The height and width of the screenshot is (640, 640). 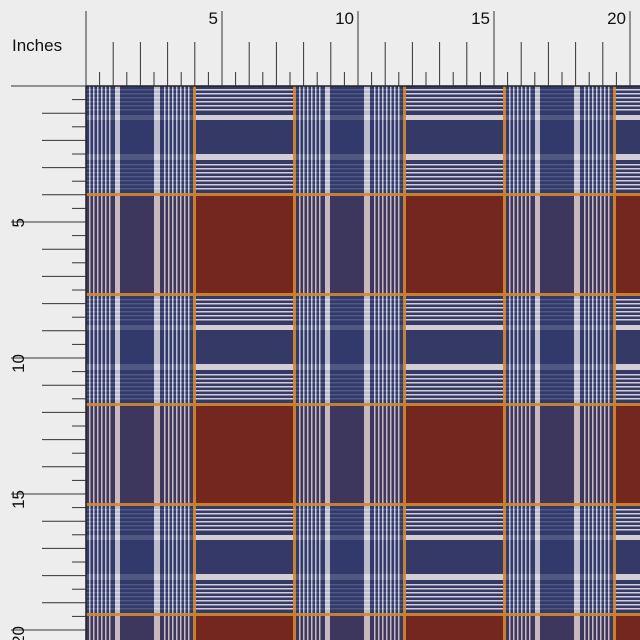 I want to click on top-ruler-label: 15, so click(x=480, y=18).